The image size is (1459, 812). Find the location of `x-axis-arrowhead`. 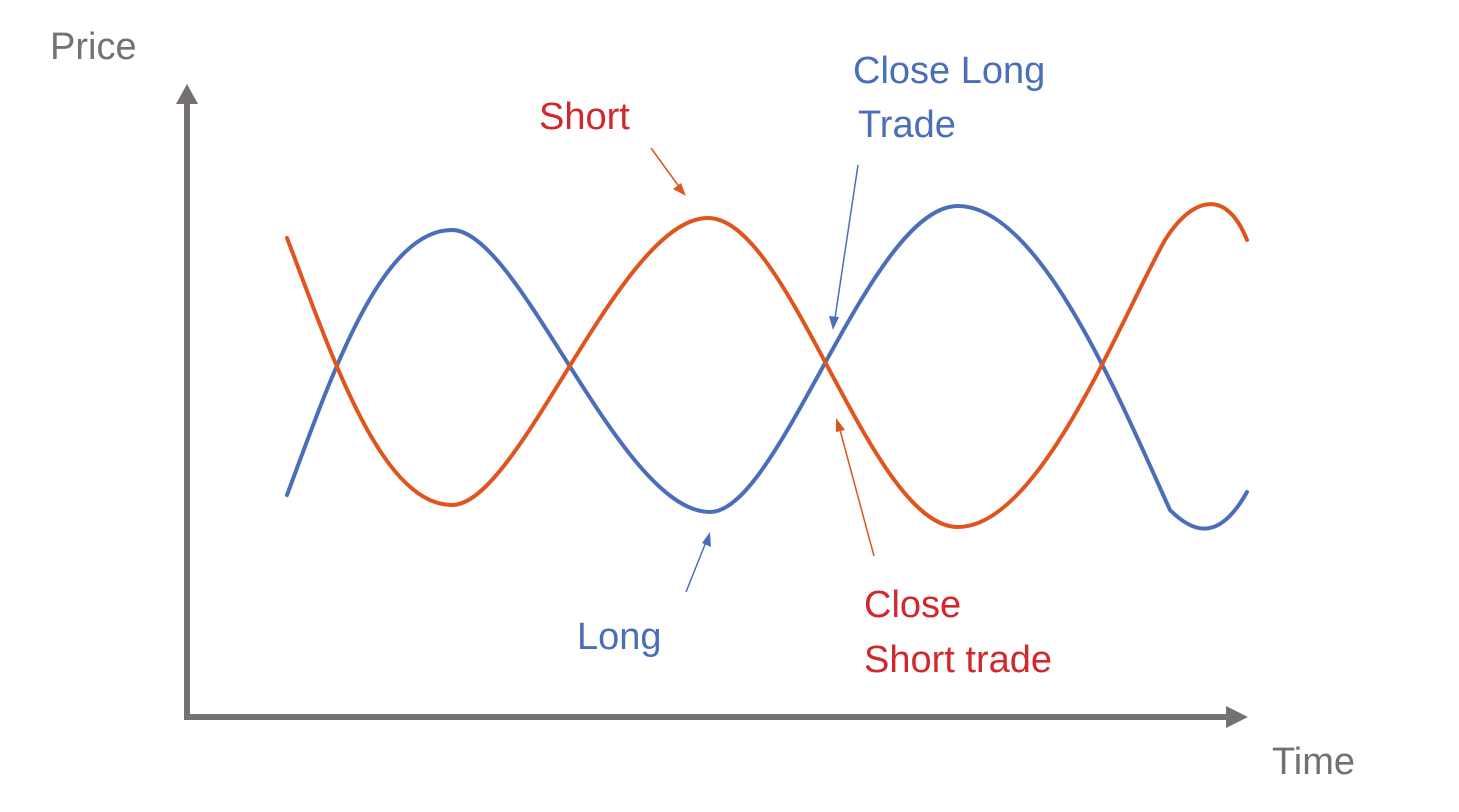

x-axis-arrowhead is located at coordinates (1237, 717).